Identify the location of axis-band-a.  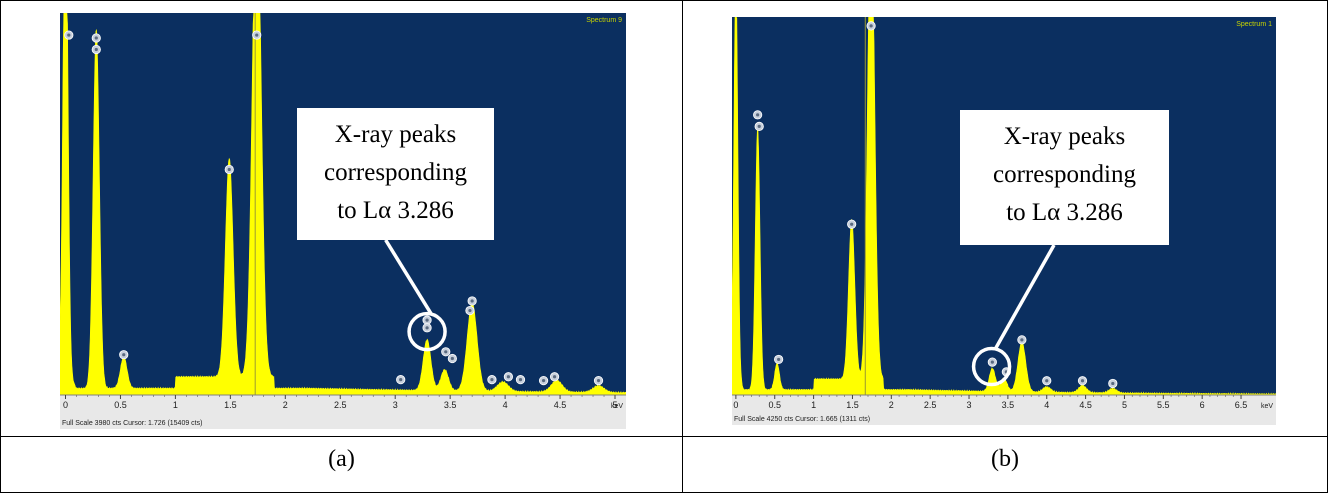
(343, 412).